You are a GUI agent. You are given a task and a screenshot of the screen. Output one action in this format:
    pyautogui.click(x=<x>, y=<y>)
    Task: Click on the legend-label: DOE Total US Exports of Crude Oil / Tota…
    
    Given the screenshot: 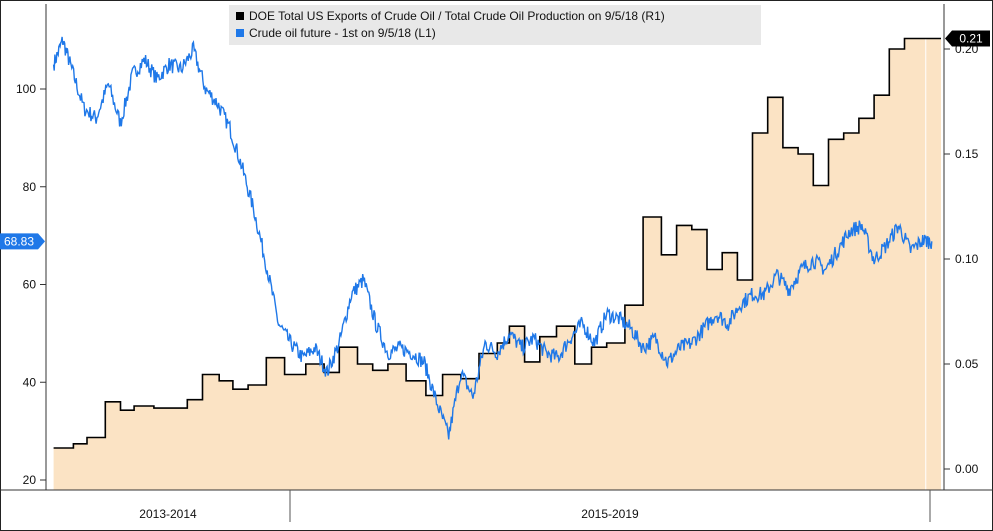 What is the action you would take?
    pyautogui.click(x=457, y=16)
    